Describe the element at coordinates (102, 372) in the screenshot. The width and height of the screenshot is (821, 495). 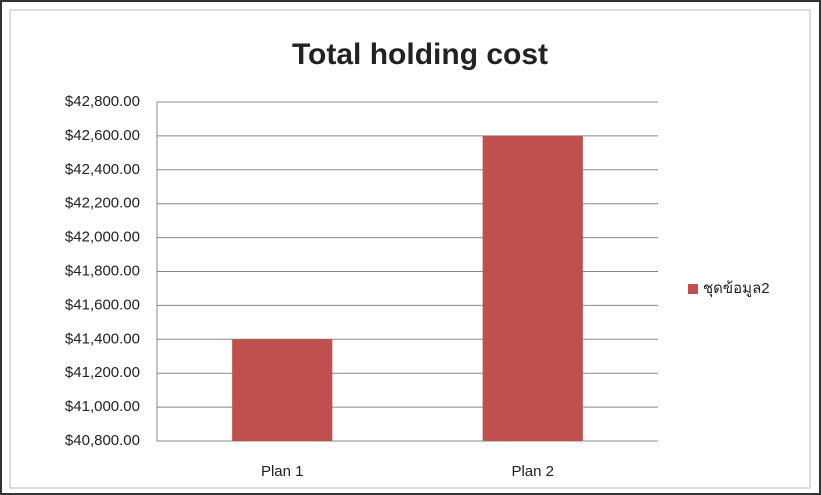
I see `y-tick-label: $41,200.00` at that location.